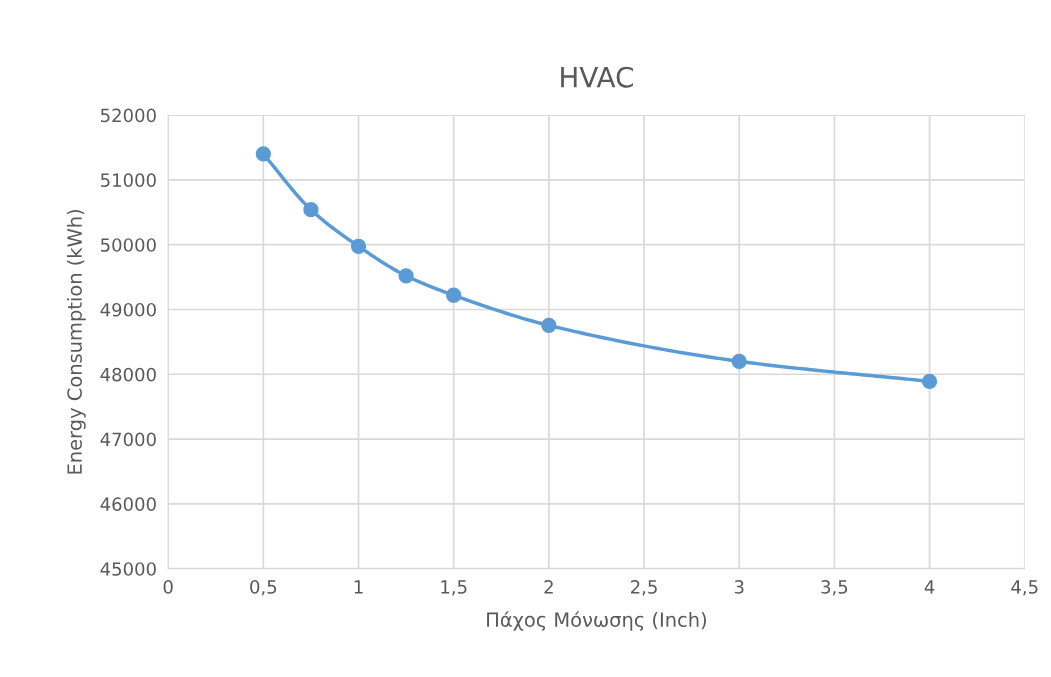  Describe the element at coordinates (1024, 588) in the screenshot. I see `x-tick-label: 4,5` at that location.